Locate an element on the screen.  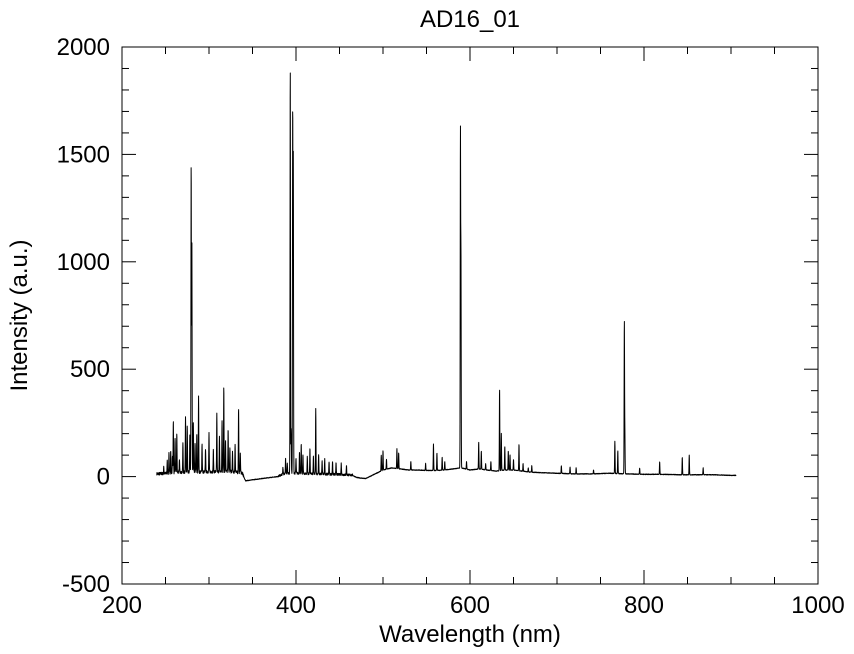
y-tick-label: 500 is located at coordinates (90, 369).